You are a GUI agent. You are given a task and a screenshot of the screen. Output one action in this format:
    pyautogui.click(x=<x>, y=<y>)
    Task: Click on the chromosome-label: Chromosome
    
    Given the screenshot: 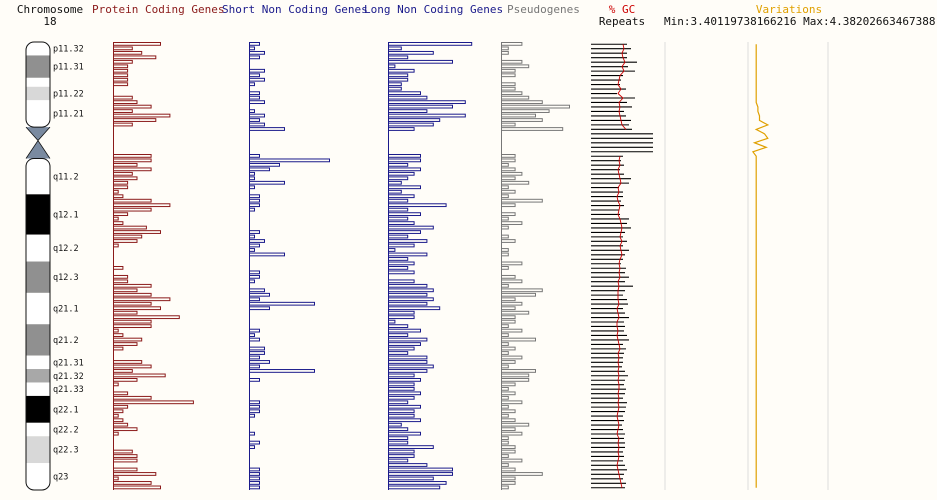 What is the action you would take?
    pyautogui.click(x=50, y=9)
    